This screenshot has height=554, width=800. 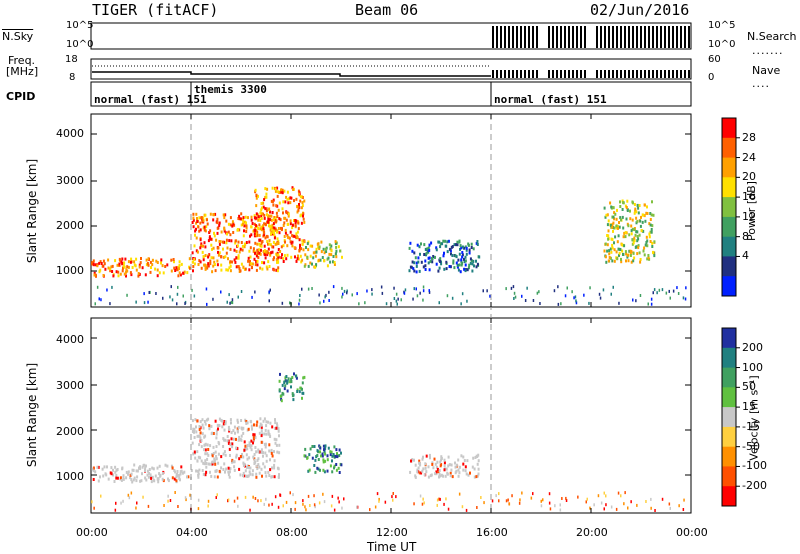 What do you see at coordinates (729, 397) in the screenshot?
I see `colorbar-swatch` at bounding box center [729, 397].